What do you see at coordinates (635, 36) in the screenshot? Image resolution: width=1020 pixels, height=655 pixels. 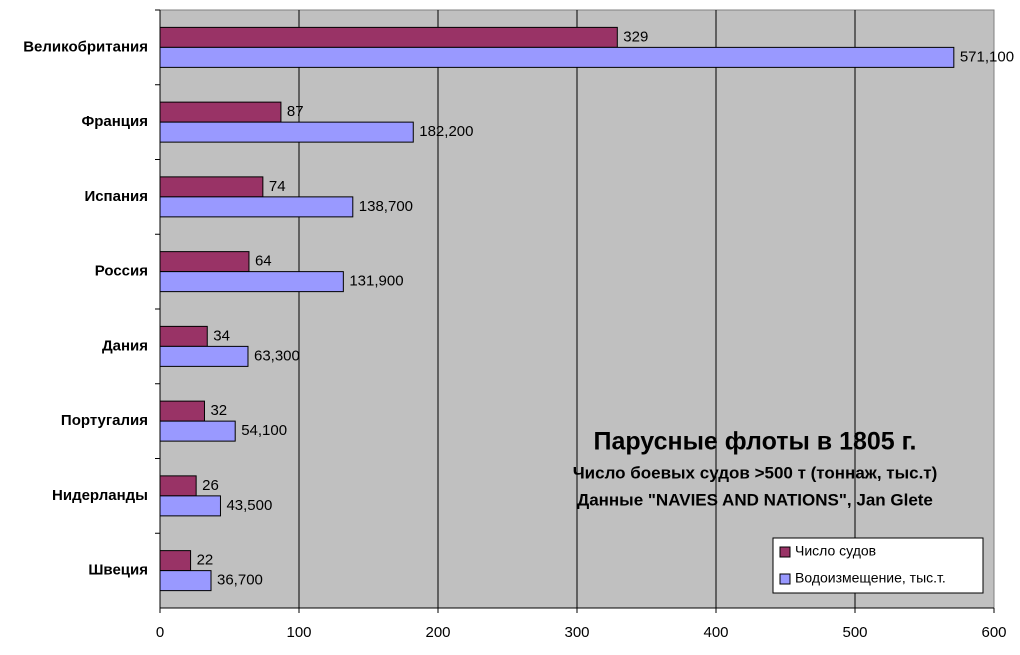 I see `value-label: 329` at bounding box center [635, 36].